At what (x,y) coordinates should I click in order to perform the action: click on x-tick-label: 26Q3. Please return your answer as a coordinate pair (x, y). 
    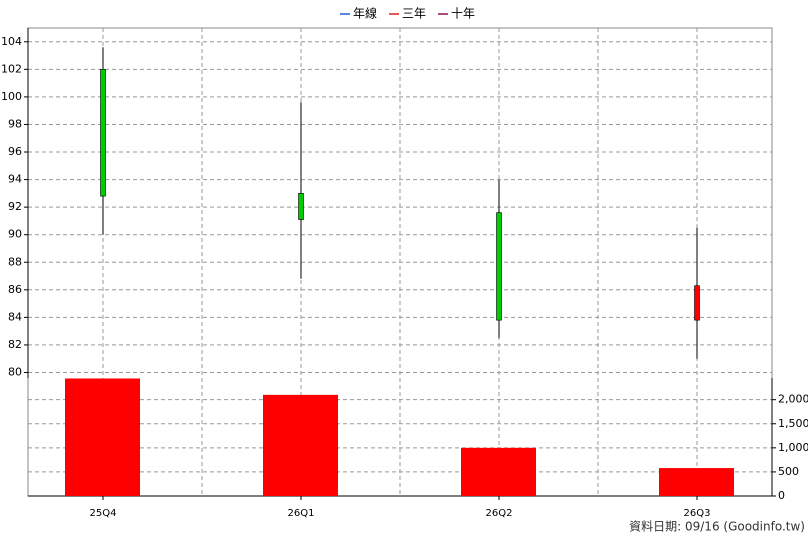
    Looking at the image, I should click on (697, 513).